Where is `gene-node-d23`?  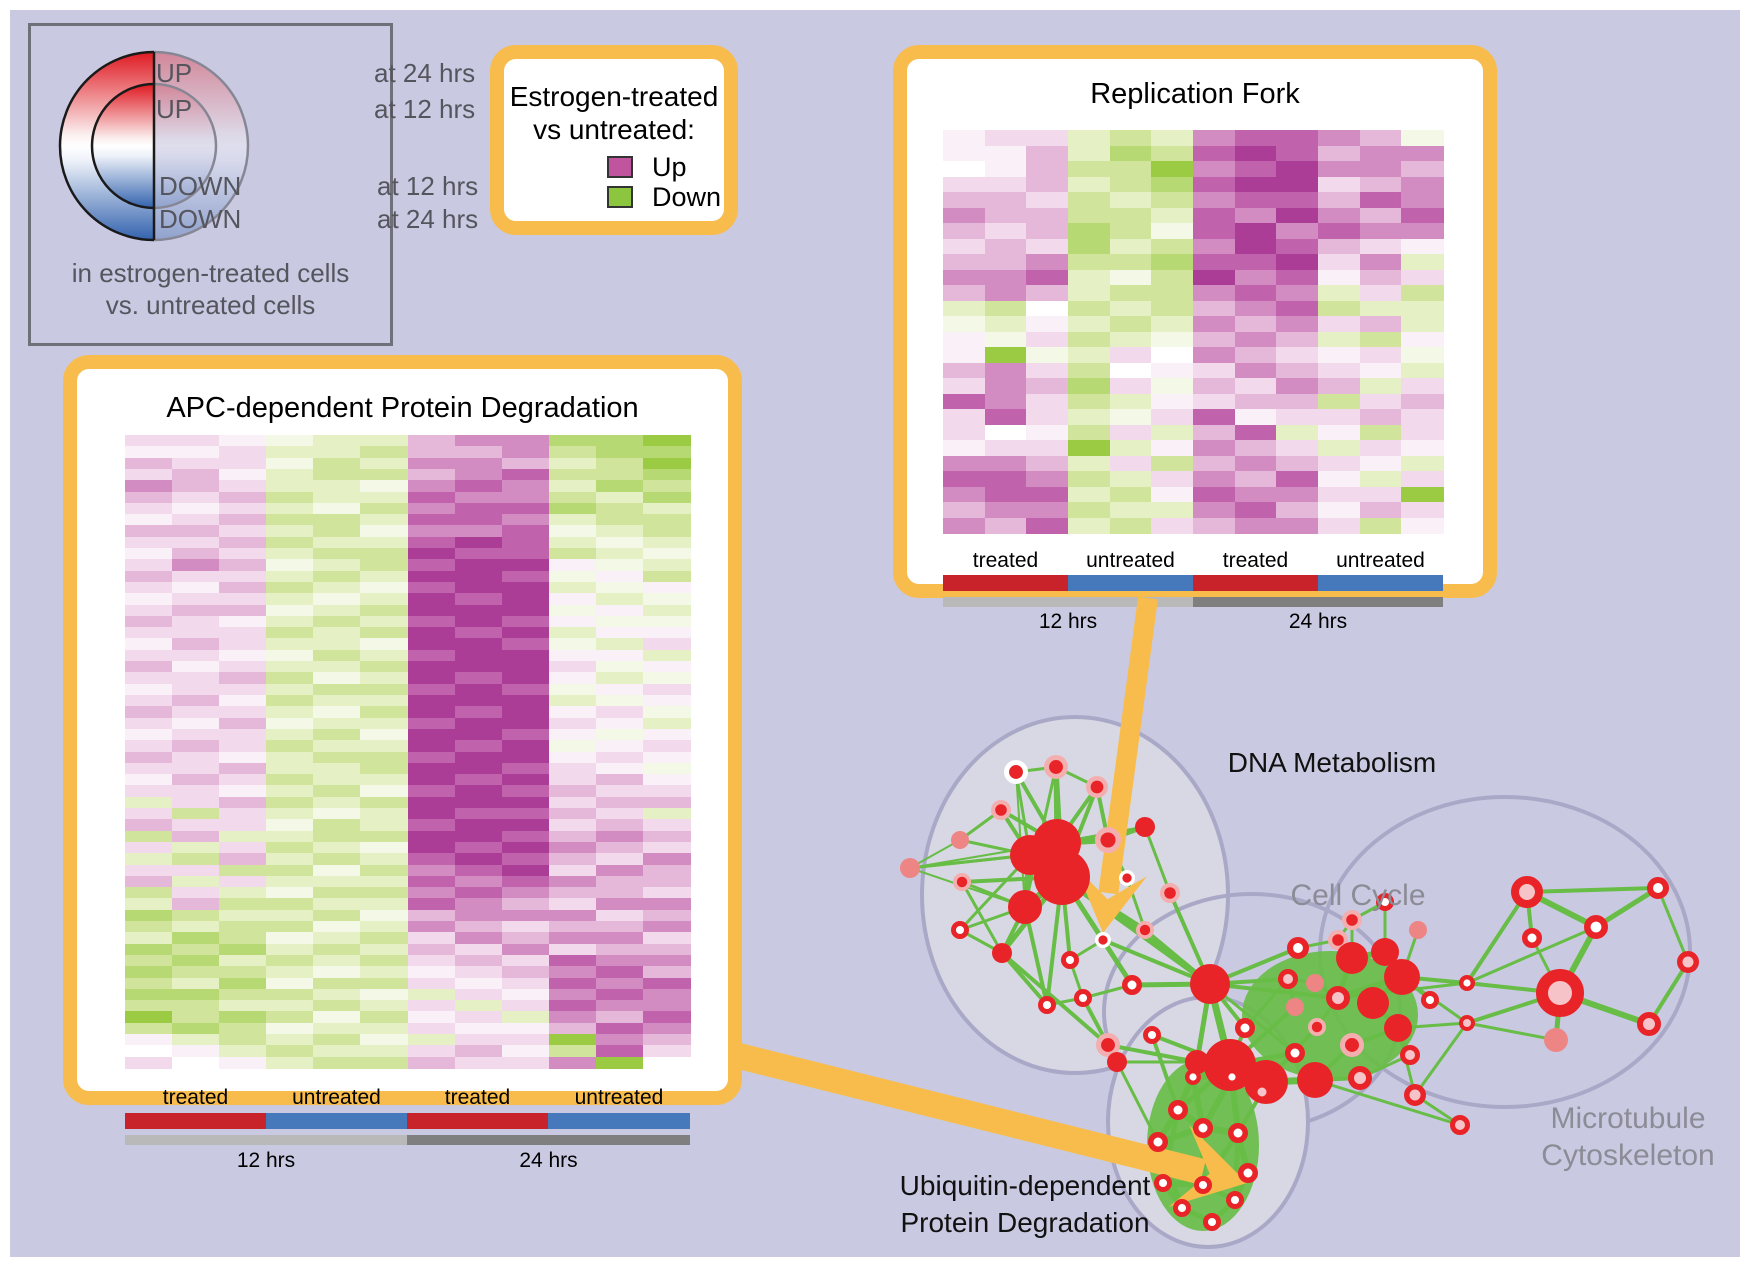 gene-node-d23 is located at coordinates (1108, 1045).